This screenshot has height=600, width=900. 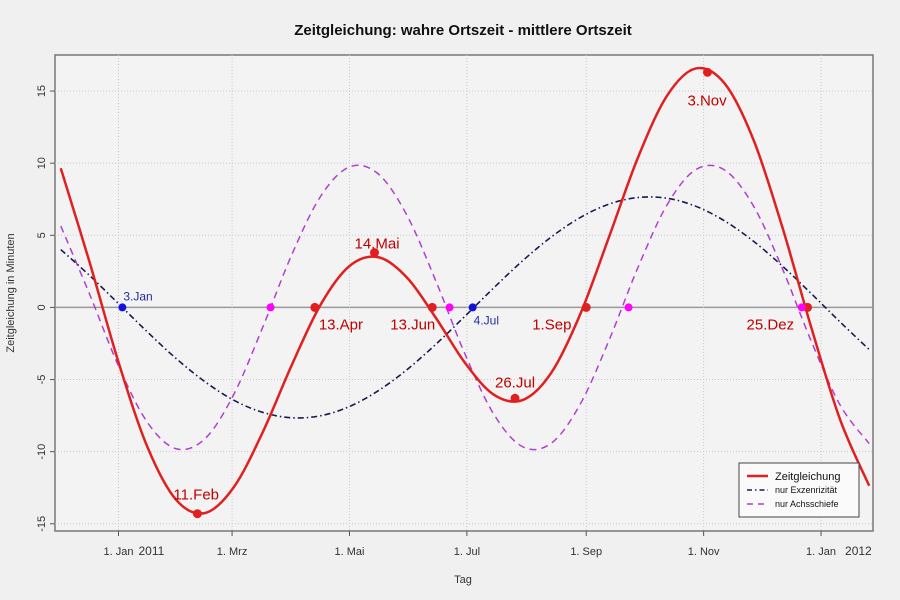 I want to click on year-label: 2012, so click(x=858, y=551).